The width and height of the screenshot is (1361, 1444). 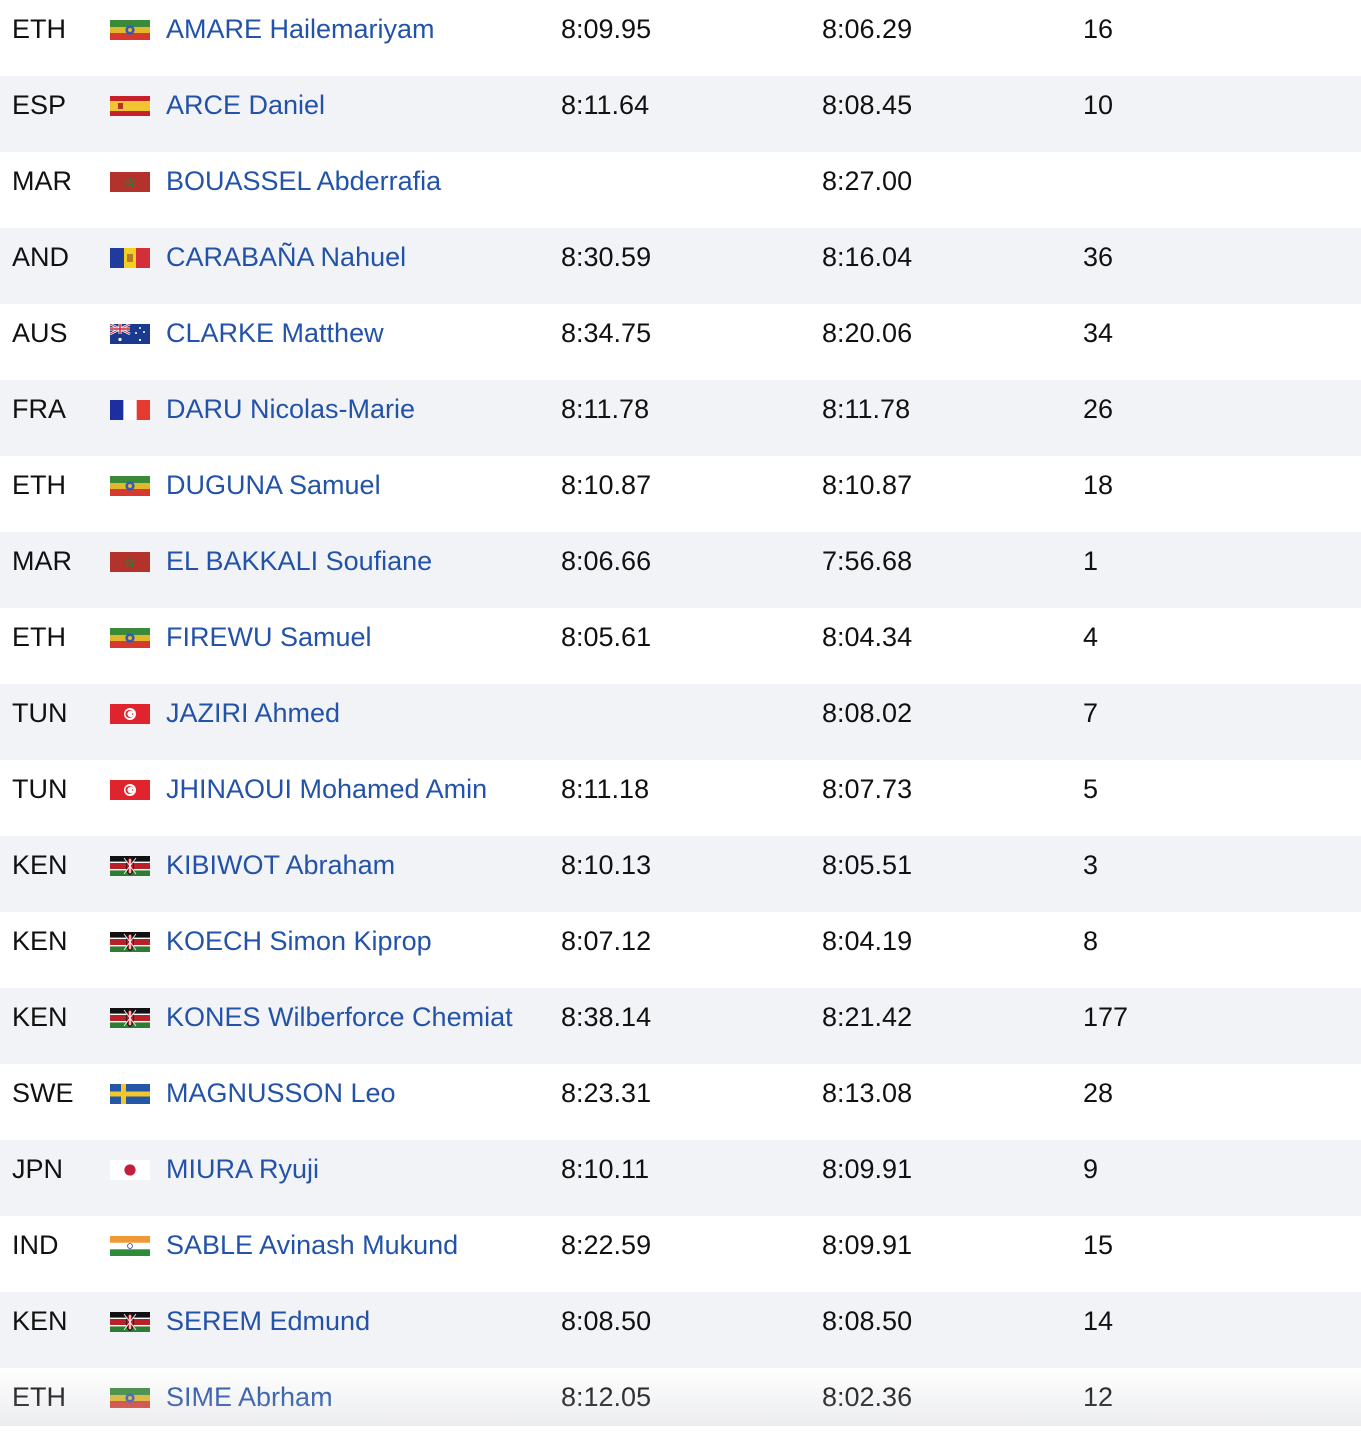 What do you see at coordinates (38, 1169) in the screenshot?
I see `country-code: JPN` at bounding box center [38, 1169].